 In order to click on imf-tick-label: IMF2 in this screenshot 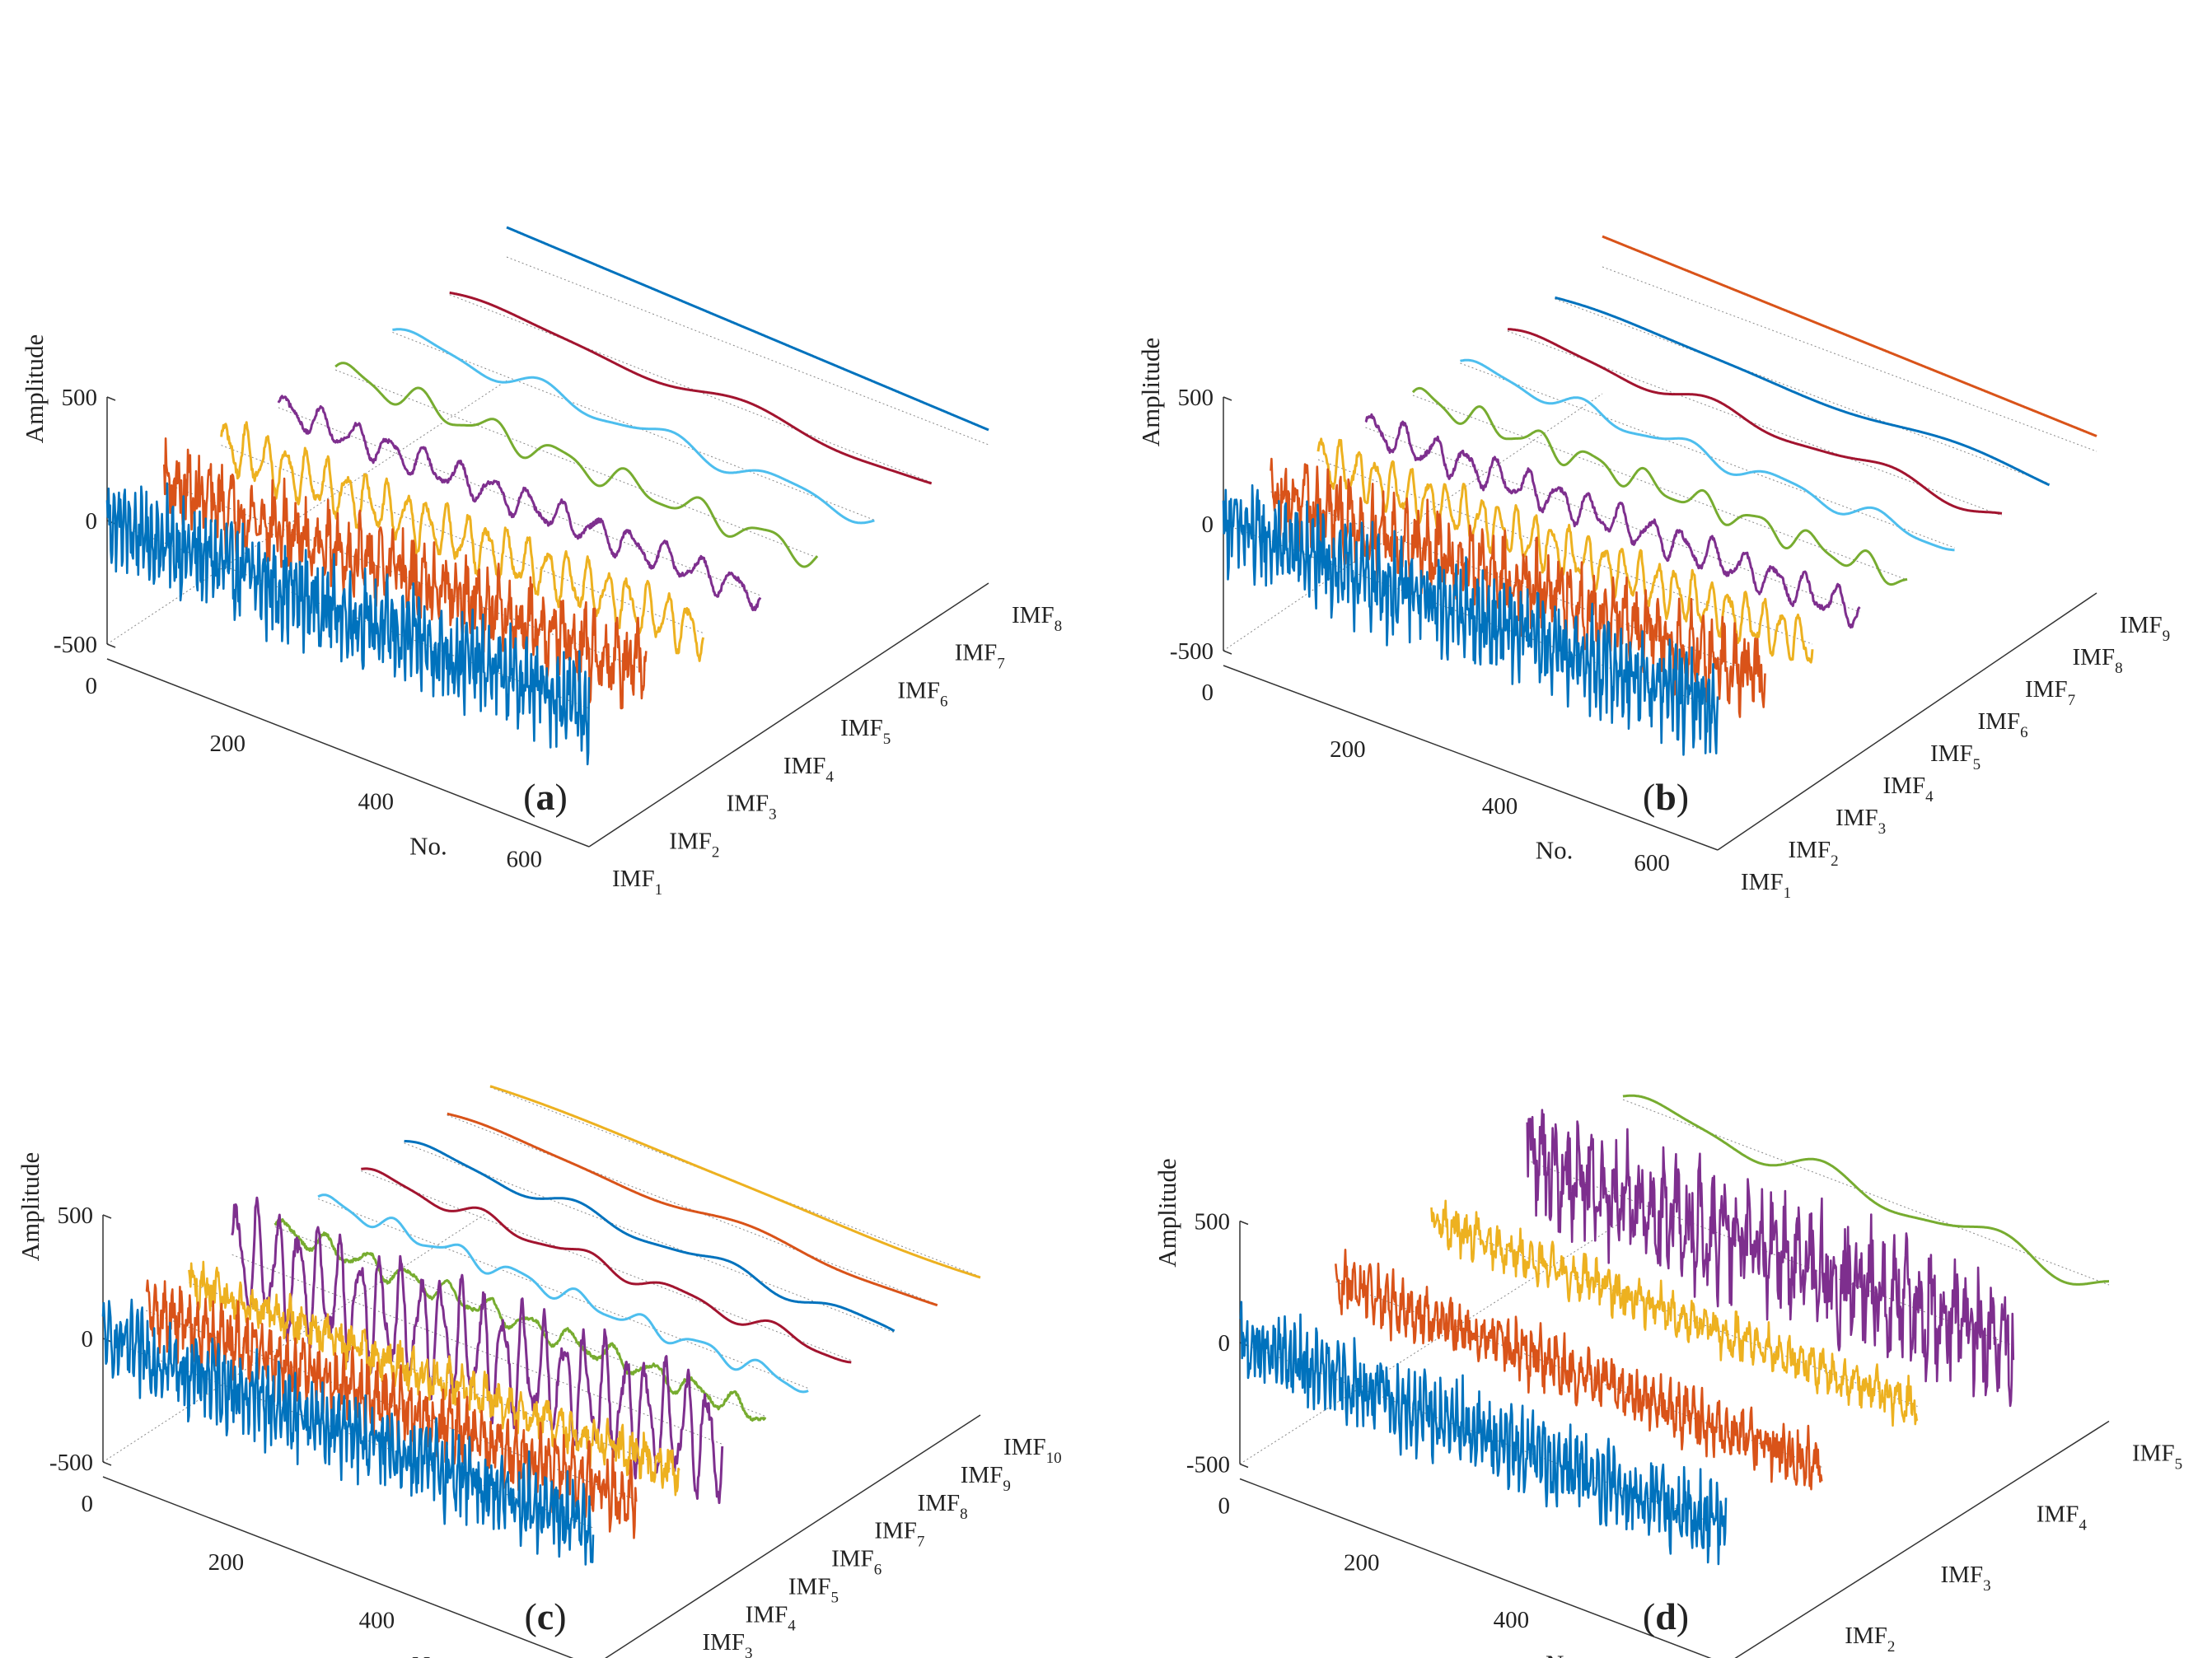, I will do `click(1814, 853)`.